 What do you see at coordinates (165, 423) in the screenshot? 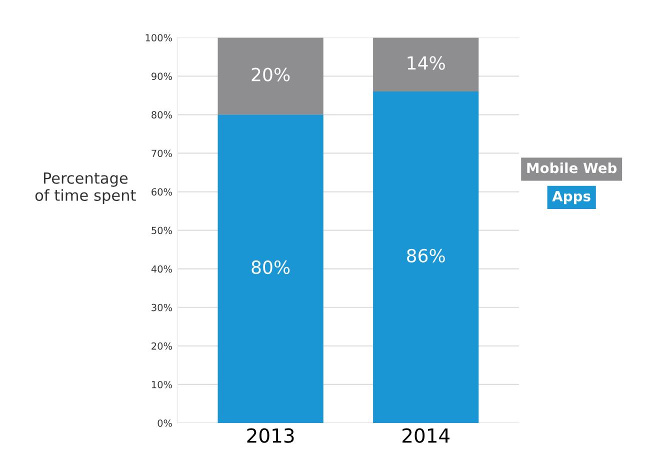
I see `y-tick-label: 0%` at bounding box center [165, 423].